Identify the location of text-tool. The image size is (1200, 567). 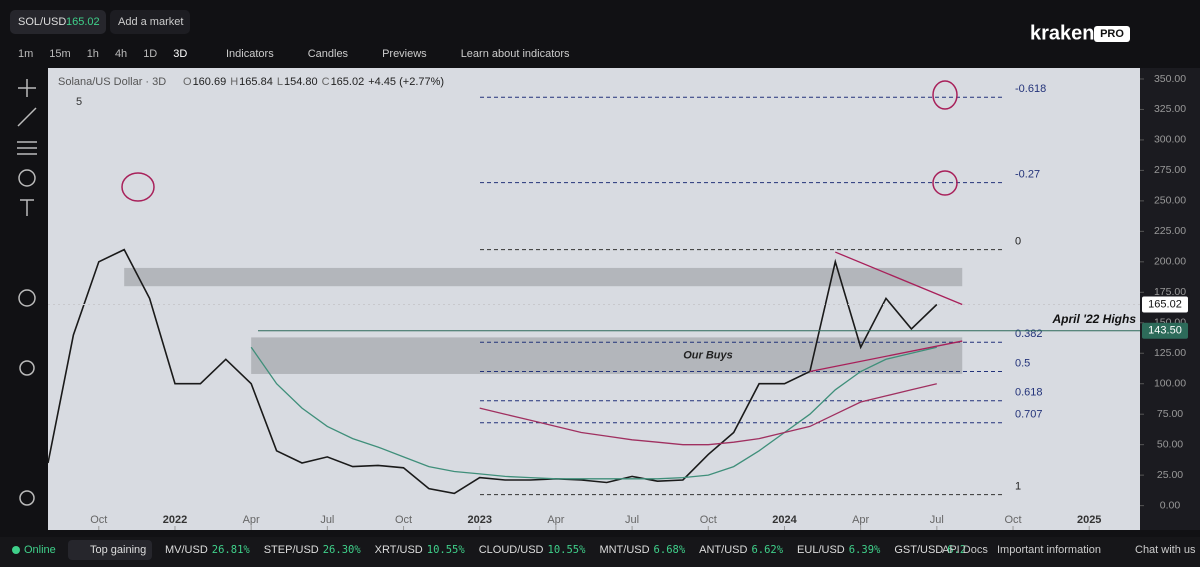
(27, 207).